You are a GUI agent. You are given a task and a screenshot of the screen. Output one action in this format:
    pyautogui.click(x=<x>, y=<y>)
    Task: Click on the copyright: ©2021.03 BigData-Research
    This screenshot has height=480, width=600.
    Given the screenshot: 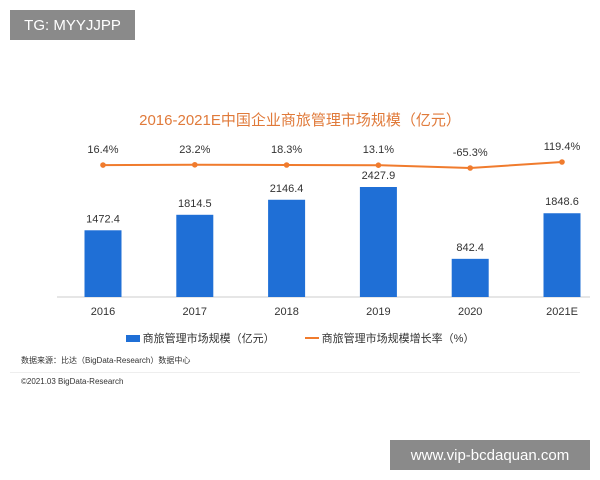 What is the action you would take?
    pyautogui.click(x=72, y=381)
    